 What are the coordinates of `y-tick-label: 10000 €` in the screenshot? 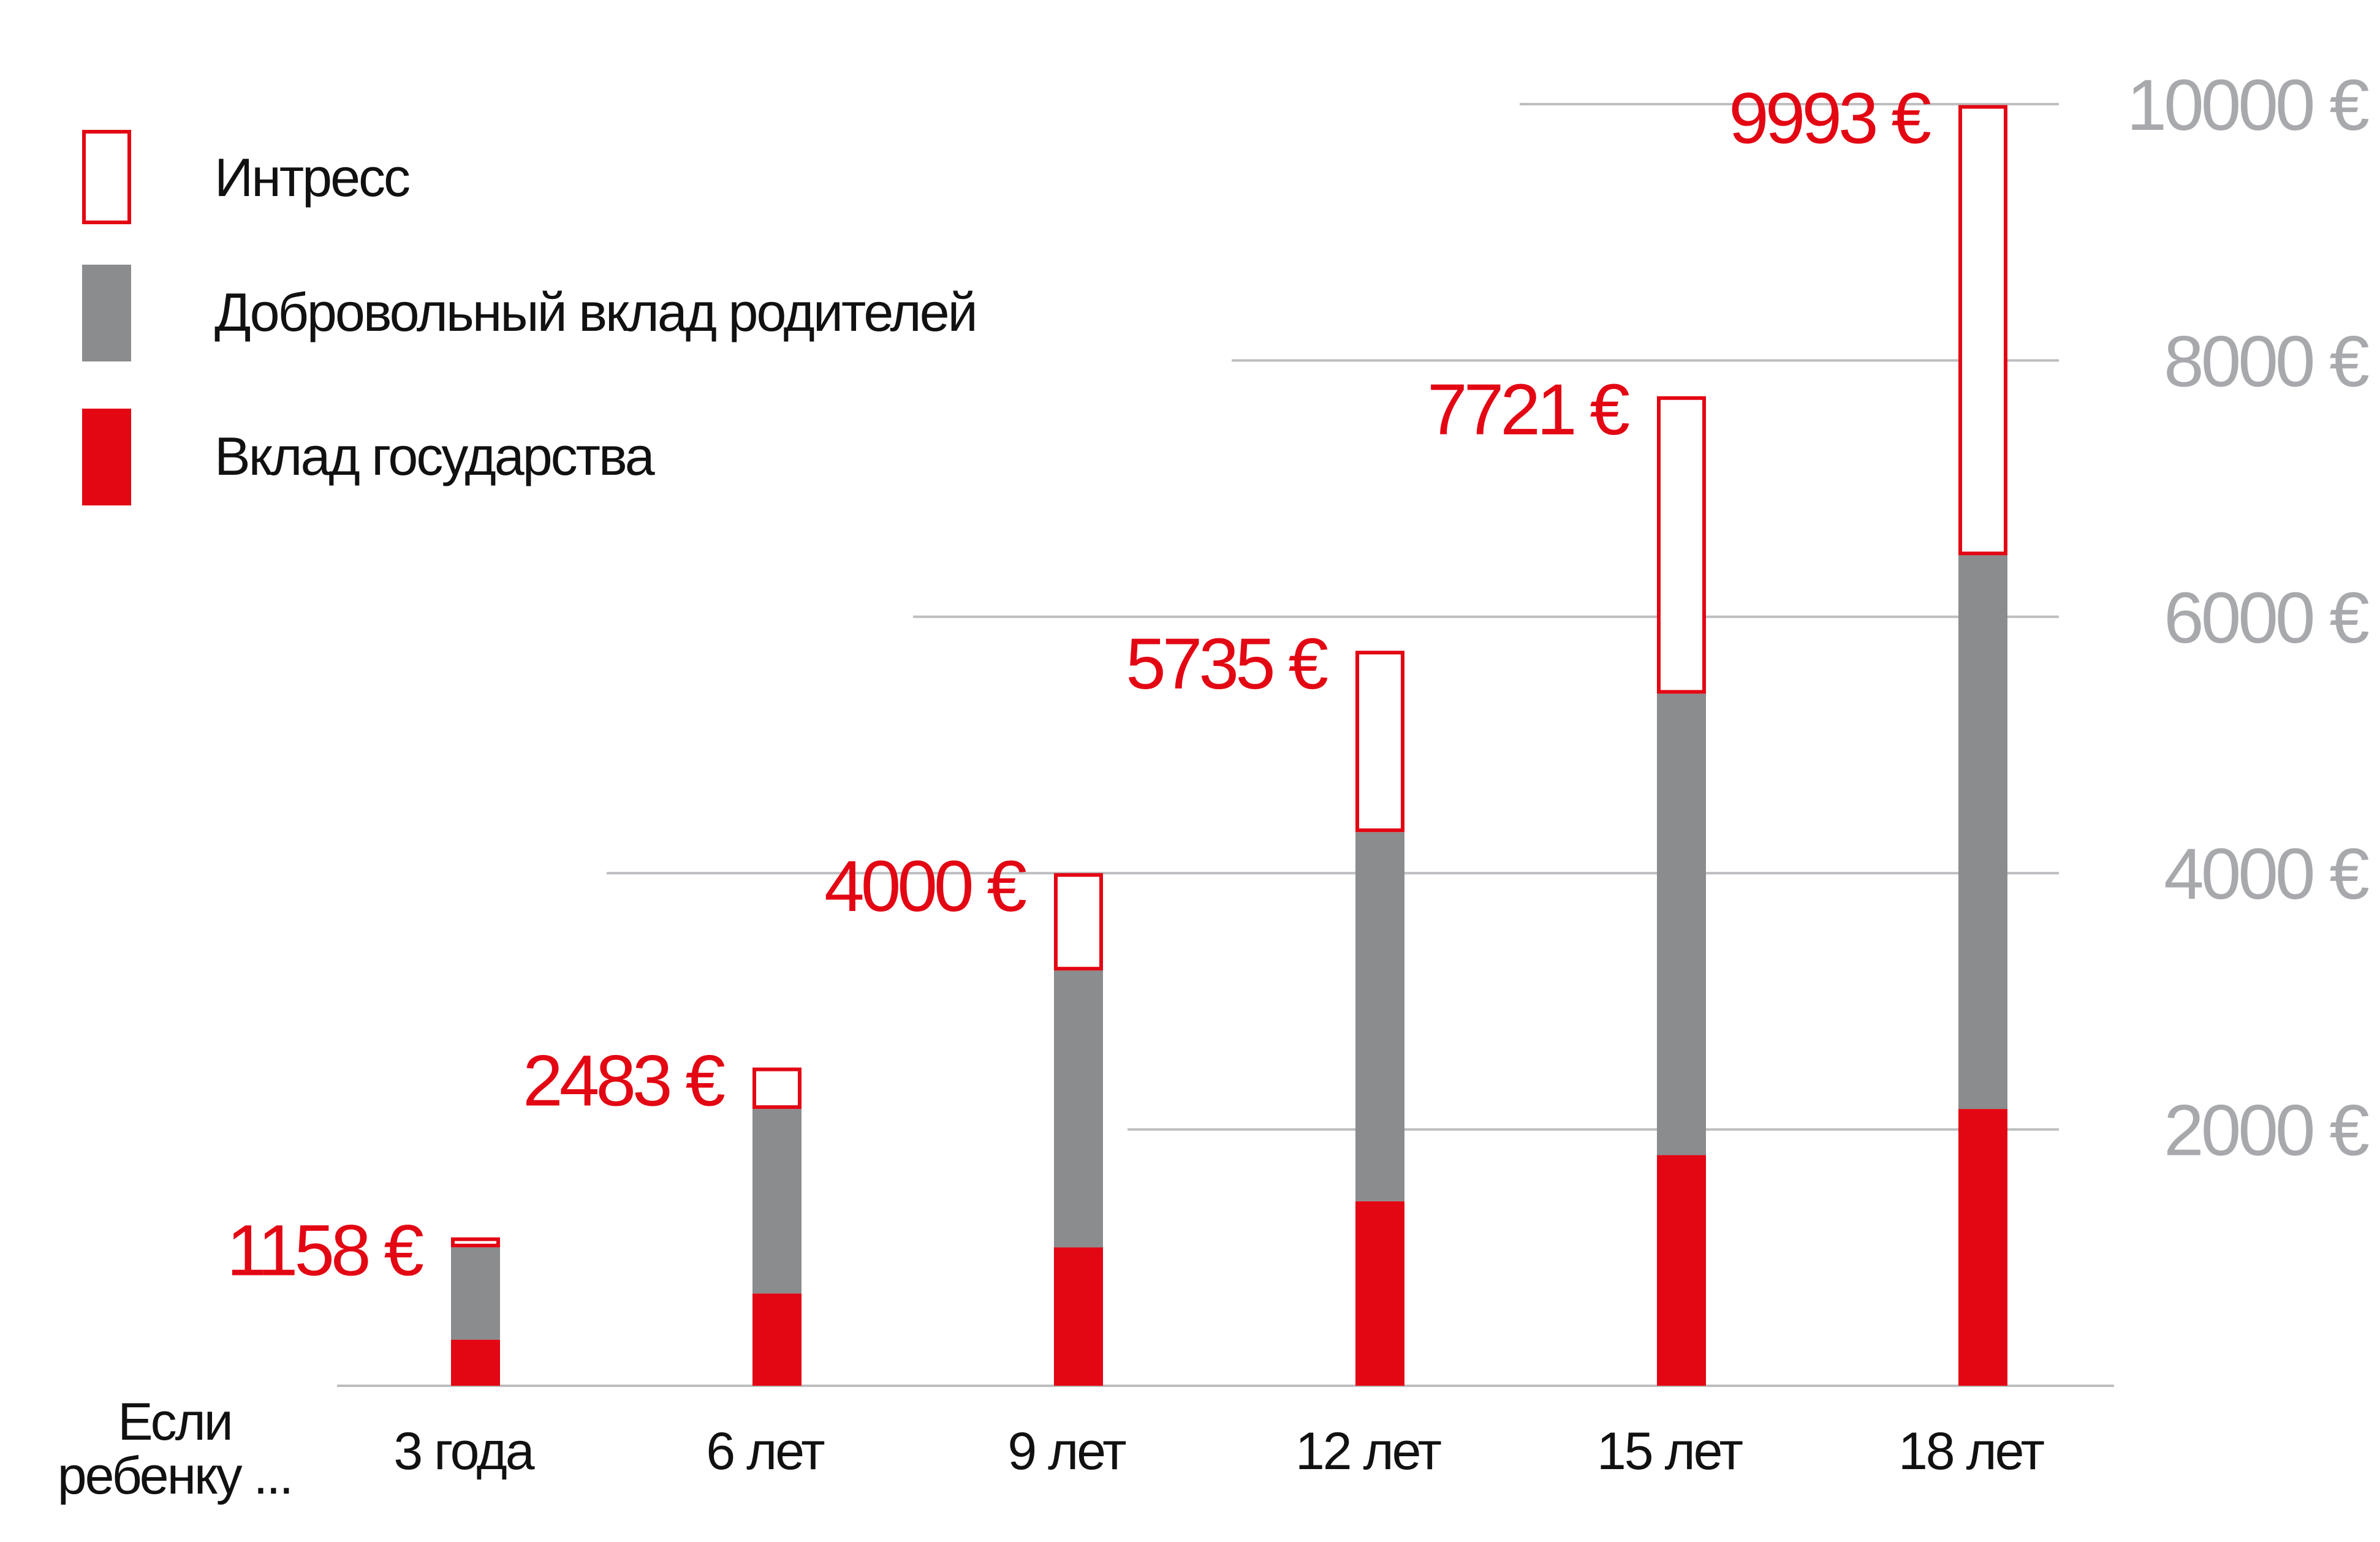 It's located at (2247, 105).